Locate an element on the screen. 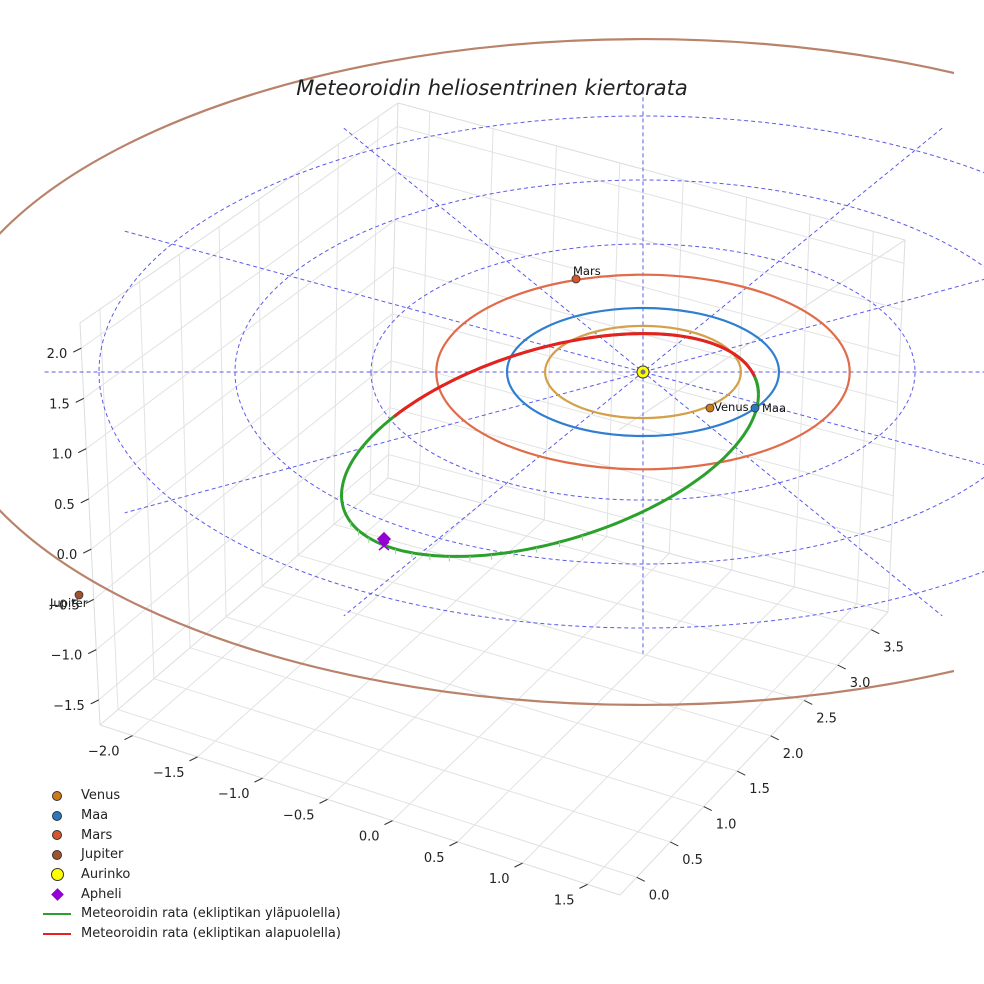 This screenshot has width=984, height=984. y-tick-label: 2.5 is located at coordinates (826, 718).